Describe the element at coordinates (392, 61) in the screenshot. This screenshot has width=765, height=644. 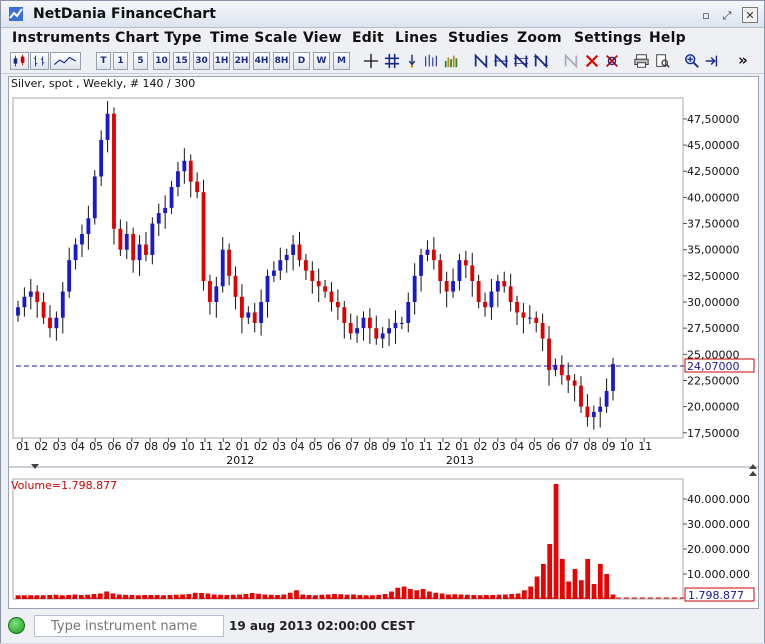
I see `grid-icon` at that location.